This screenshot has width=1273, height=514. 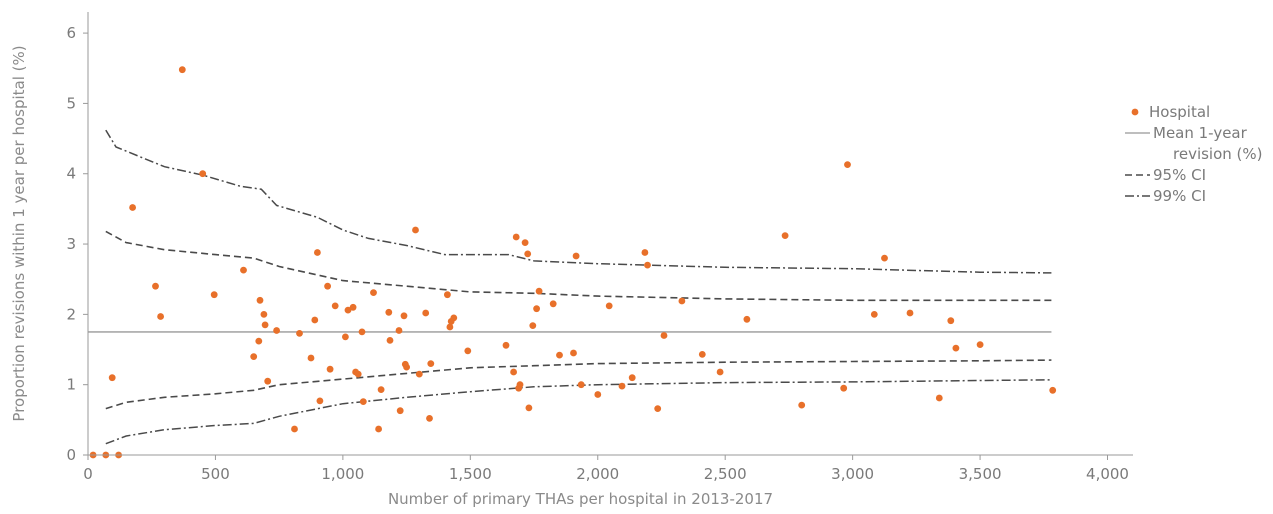 I want to click on ci99-lower-line, so click(x=578, y=412).